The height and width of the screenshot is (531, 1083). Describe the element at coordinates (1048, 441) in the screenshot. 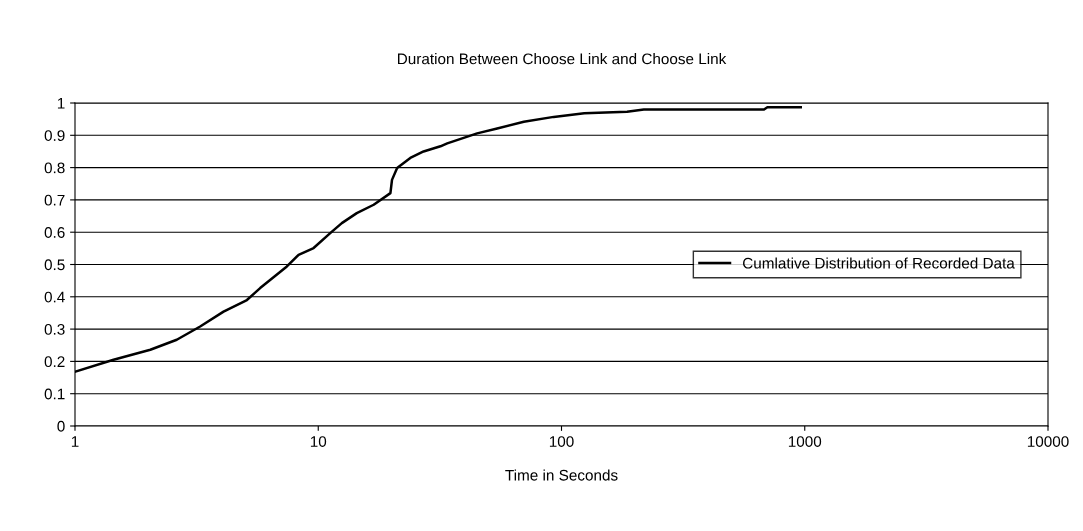

I see `x-tick-label: 10000` at that location.